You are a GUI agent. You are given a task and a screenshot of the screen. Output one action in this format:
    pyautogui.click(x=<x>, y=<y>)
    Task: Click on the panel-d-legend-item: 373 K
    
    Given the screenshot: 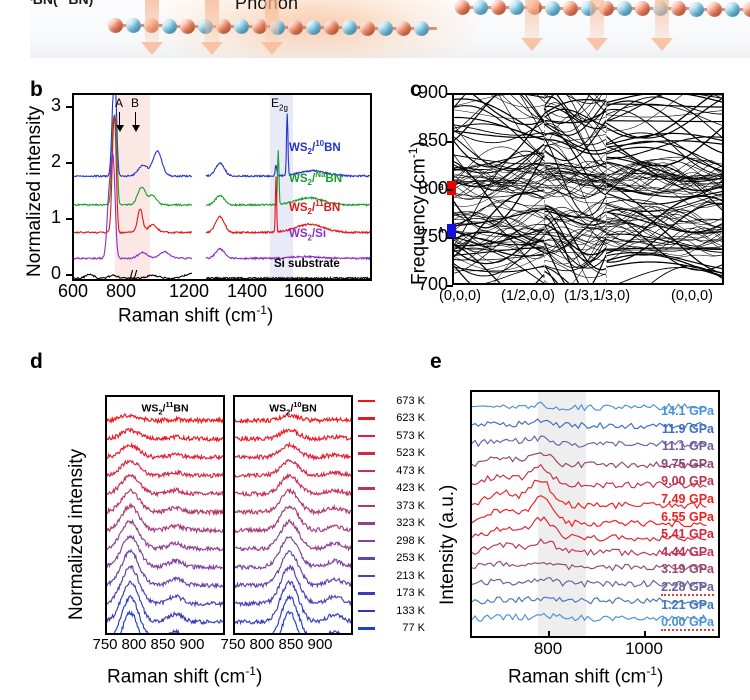 What is the action you would take?
    pyautogui.click(x=398, y=506)
    